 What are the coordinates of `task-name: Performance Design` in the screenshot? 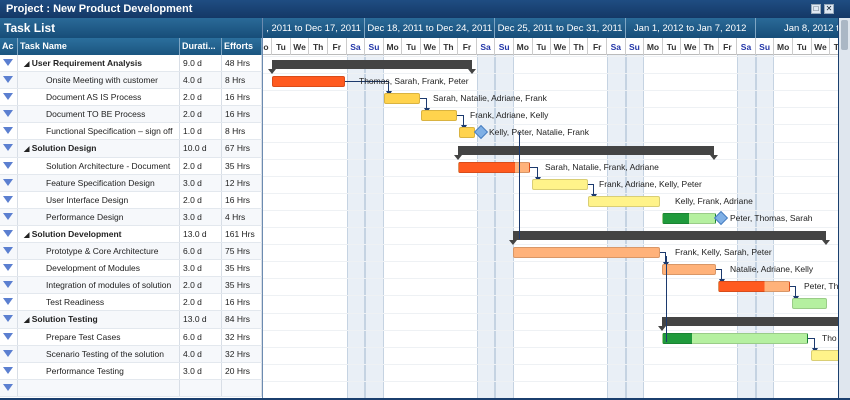 It's located at (99, 216).